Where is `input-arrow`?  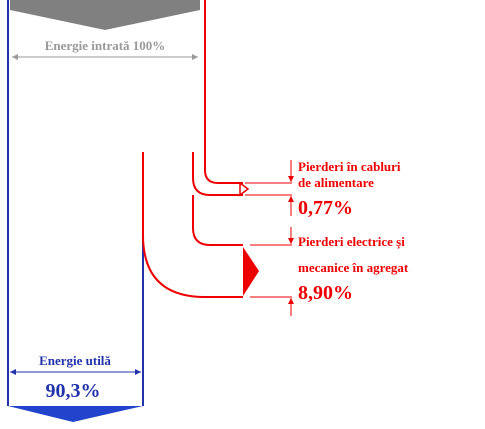 input-arrow is located at coordinates (105, 15).